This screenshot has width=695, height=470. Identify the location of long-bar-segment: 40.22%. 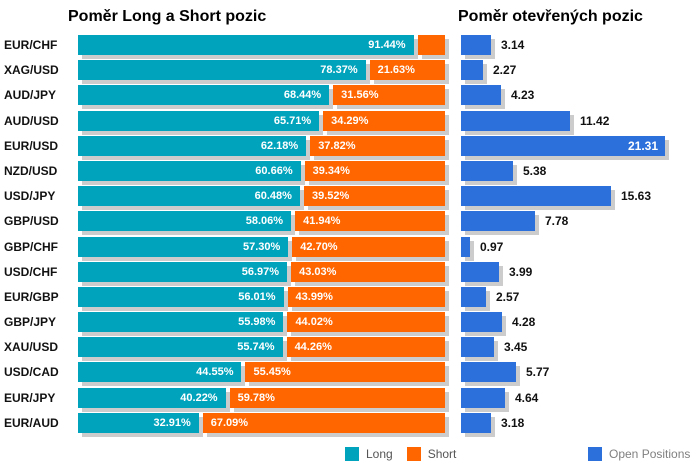
(152, 397).